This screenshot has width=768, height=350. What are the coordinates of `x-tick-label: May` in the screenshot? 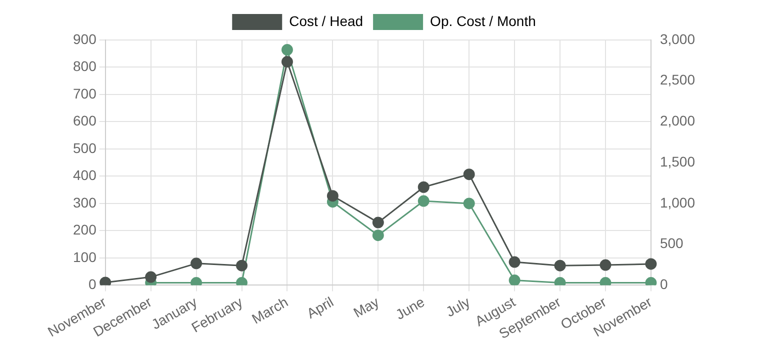 It's located at (366, 307).